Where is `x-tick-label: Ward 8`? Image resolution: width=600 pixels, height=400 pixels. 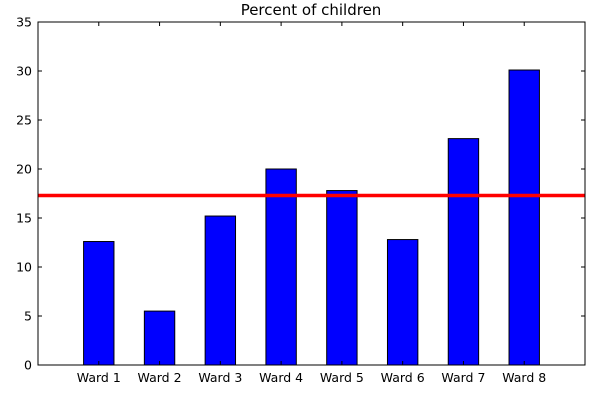 x-tick-label: Ward 8 is located at coordinates (524, 377).